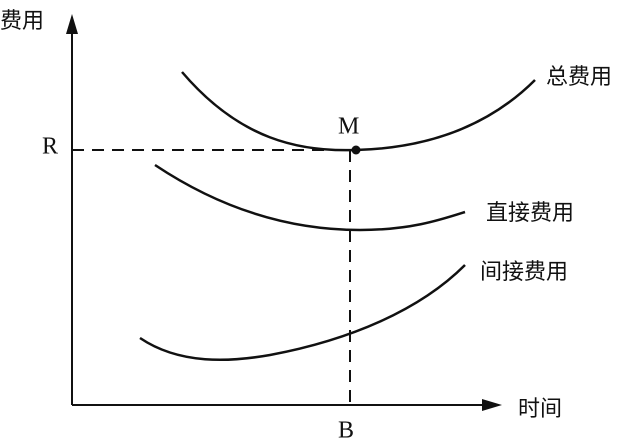 This screenshot has height=442, width=634. Describe the element at coordinates (348, 127) in the screenshot. I see `m-label: M` at that location.